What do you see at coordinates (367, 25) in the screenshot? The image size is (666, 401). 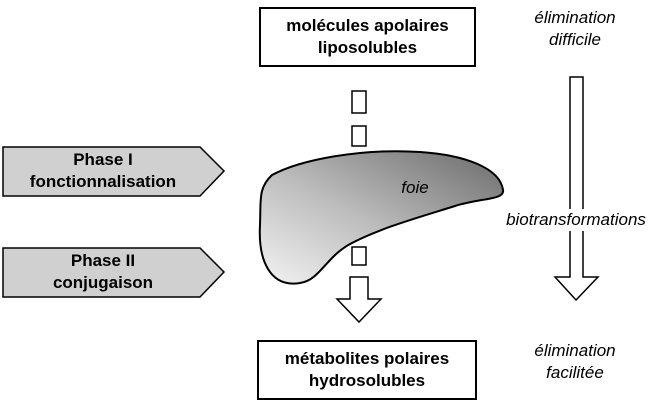 I see `apolar-molecules-line1: molécules apolaires` at bounding box center [367, 25].